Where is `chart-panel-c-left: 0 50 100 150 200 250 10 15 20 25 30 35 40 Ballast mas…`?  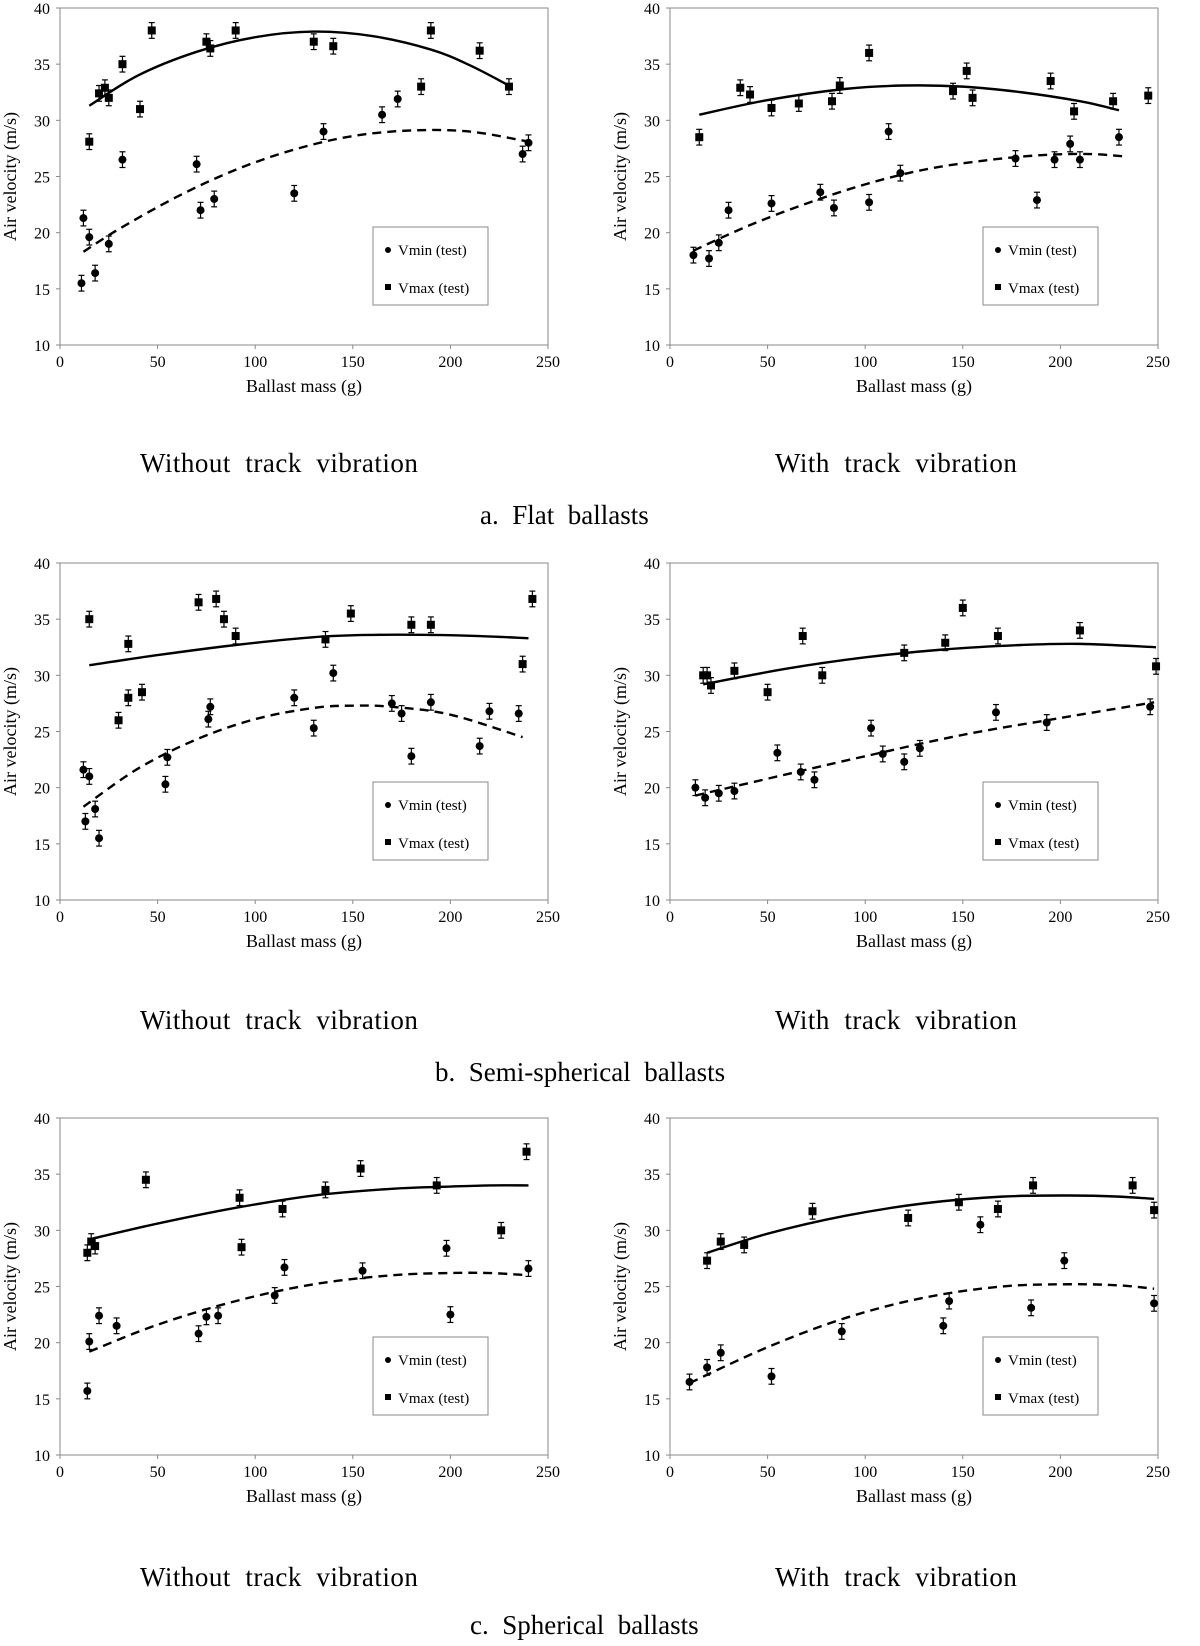 chart-panel-c-left: 0 50 100 150 200 250 10 15 20 25 30 35 40 Ballast mas… is located at coordinates (290, 1320).